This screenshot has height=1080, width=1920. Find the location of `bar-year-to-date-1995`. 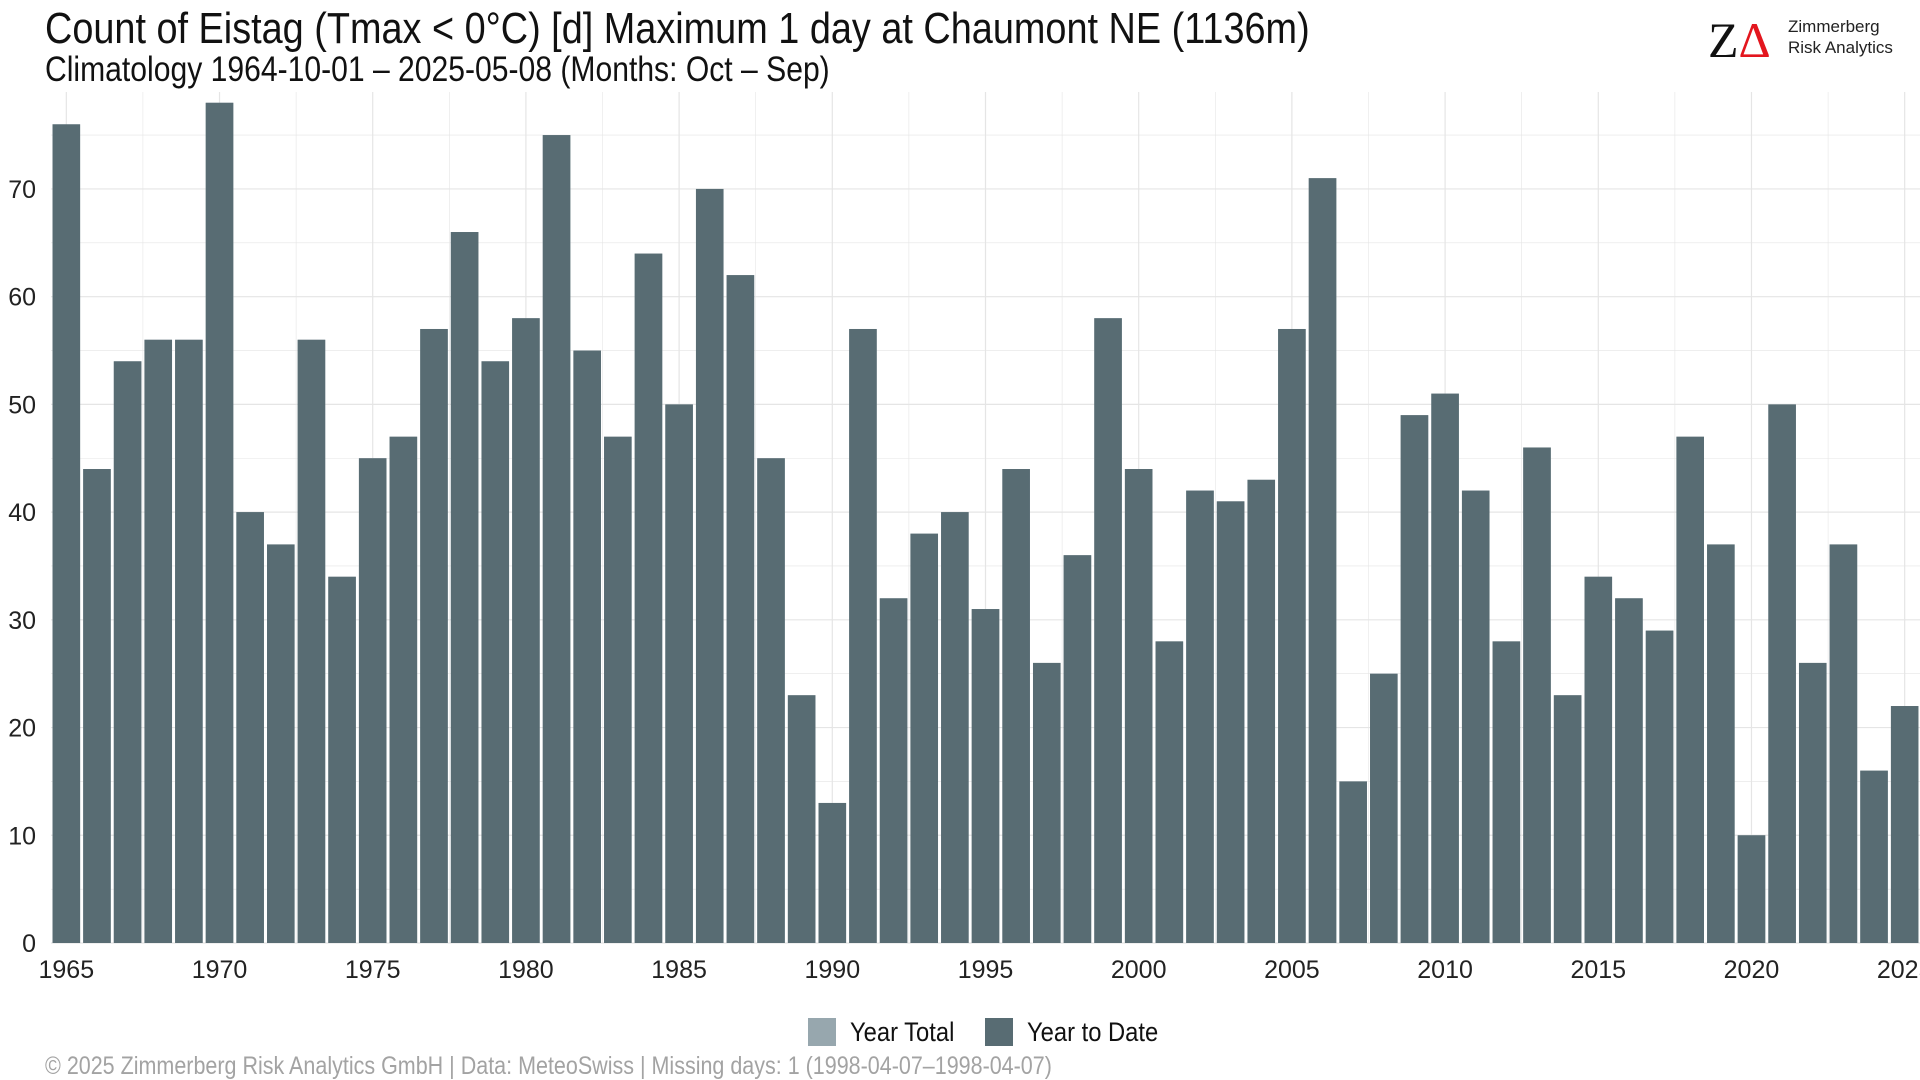

bar-year-to-date-1995 is located at coordinates (985, 776).